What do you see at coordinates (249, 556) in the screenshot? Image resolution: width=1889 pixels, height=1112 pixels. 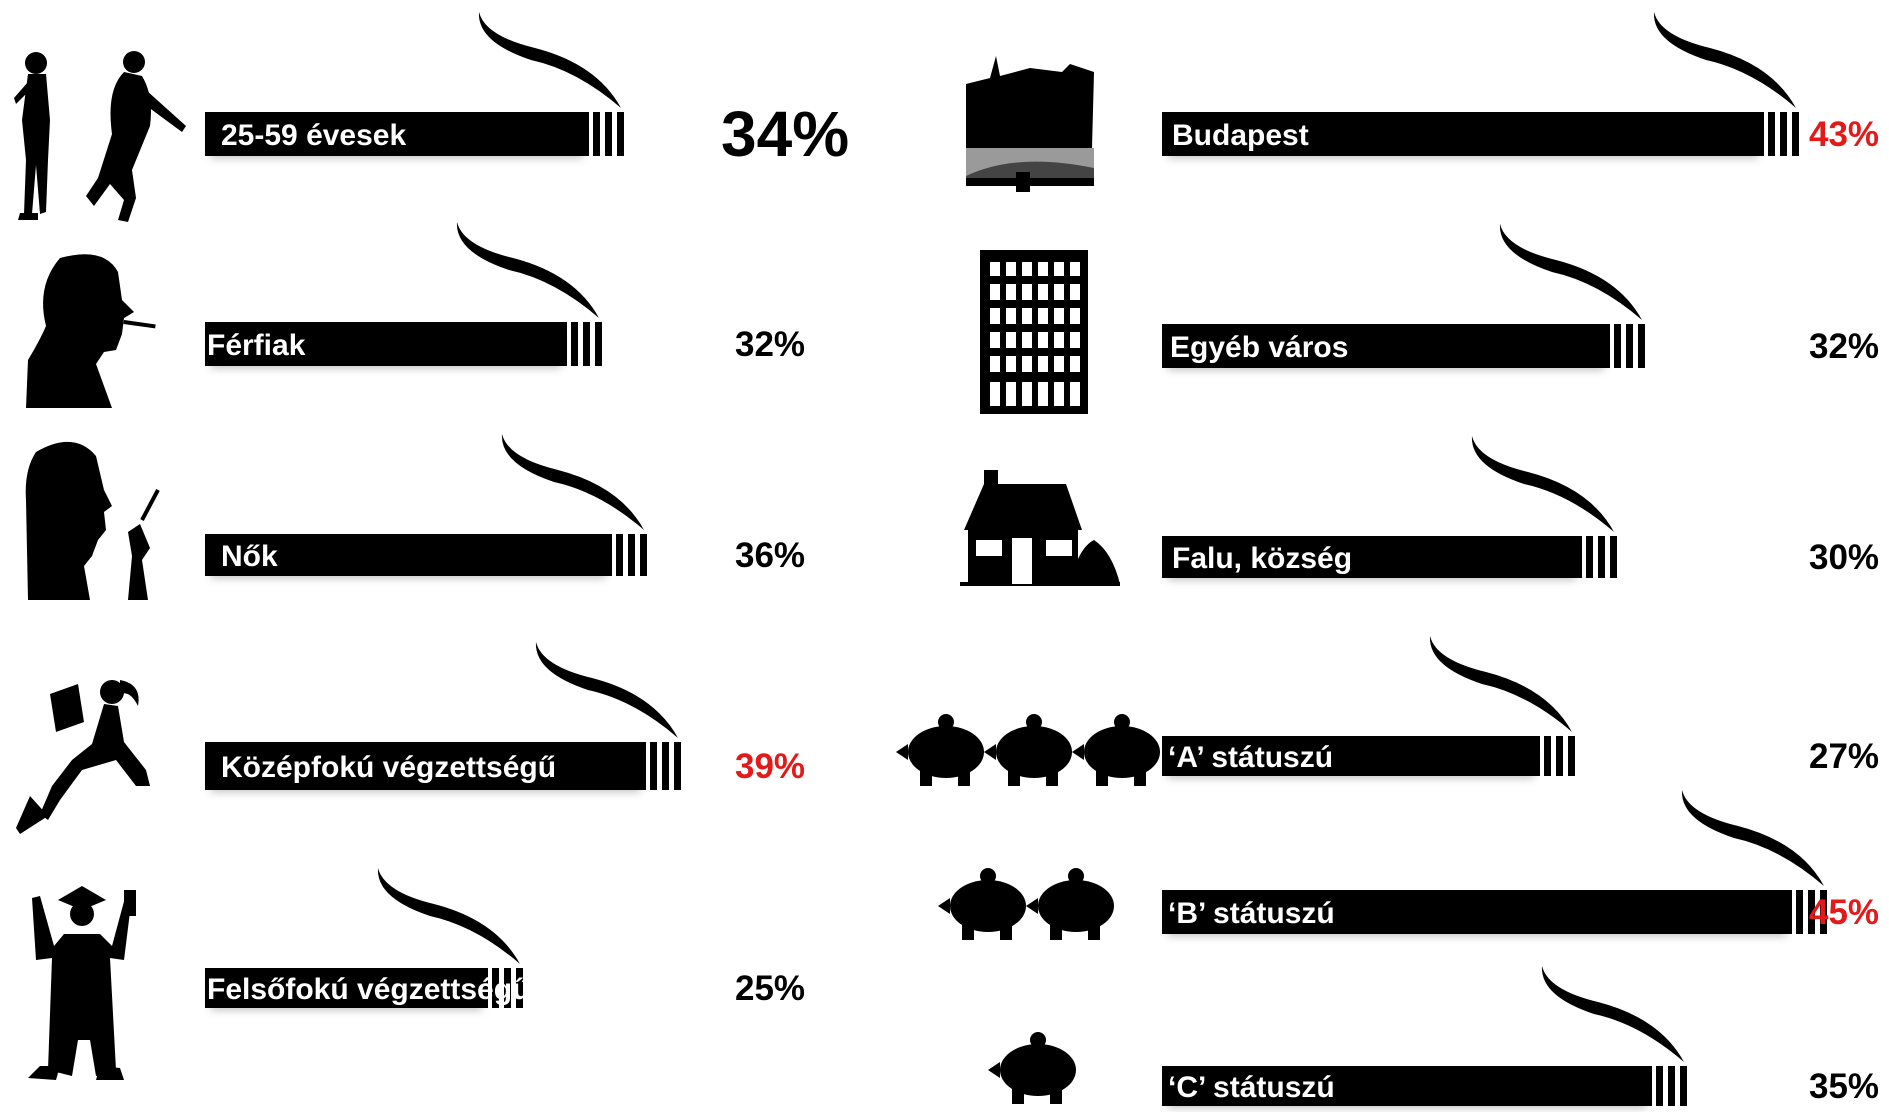 I see `bar-category-label: Nők` at bounding box center [249, 556].